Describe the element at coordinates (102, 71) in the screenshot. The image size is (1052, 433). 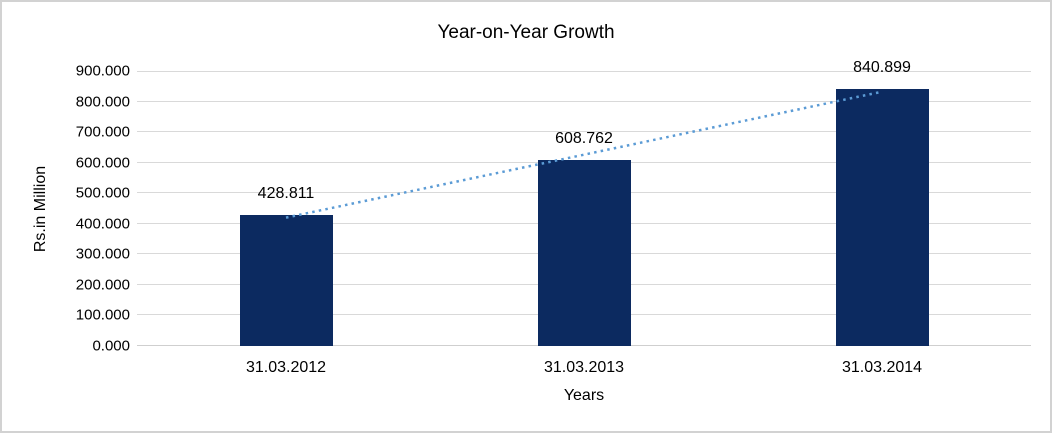
I see `y-tick-label: 900.000` at that location.